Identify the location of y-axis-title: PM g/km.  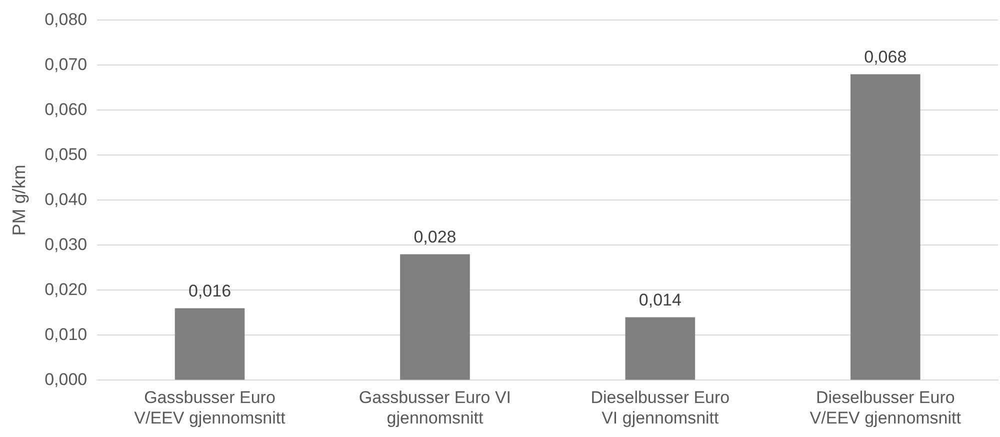
(18, 200).